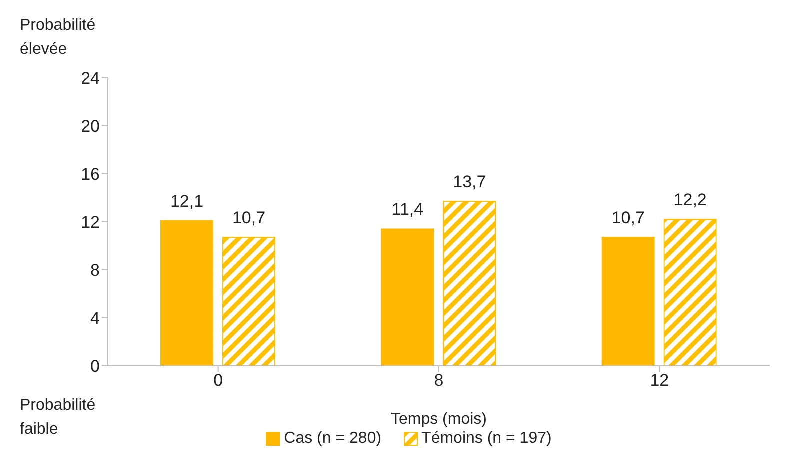  What do you see at coordinates (219, 380) in the screenshot?
I see `x-tick-label: 0` at bounding box center [219, 380].